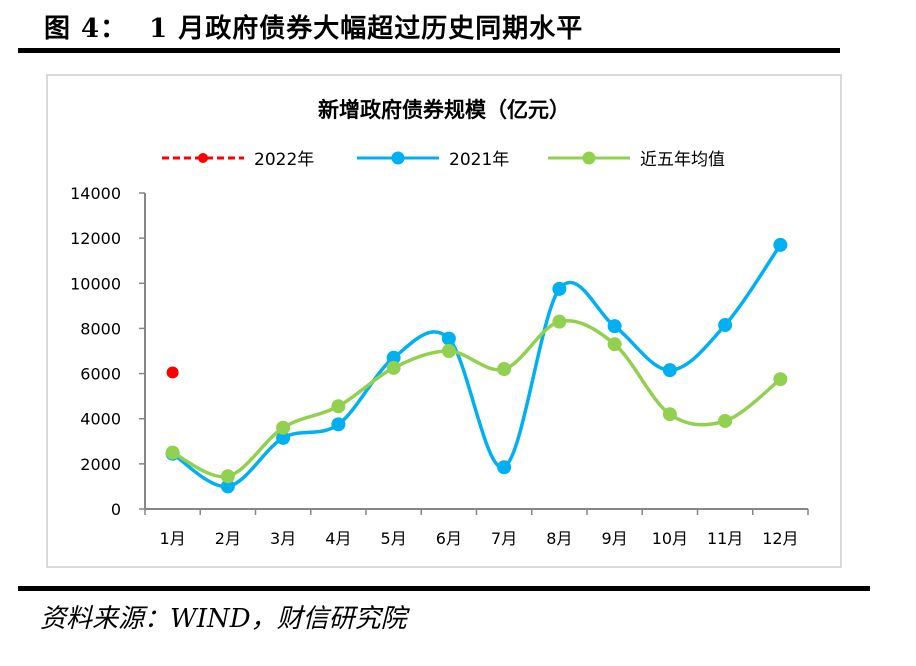 This screenshot has width=916, height=666. I want to click on chart-title: 新增政府债券规模（亿元）, so click(444, 110).